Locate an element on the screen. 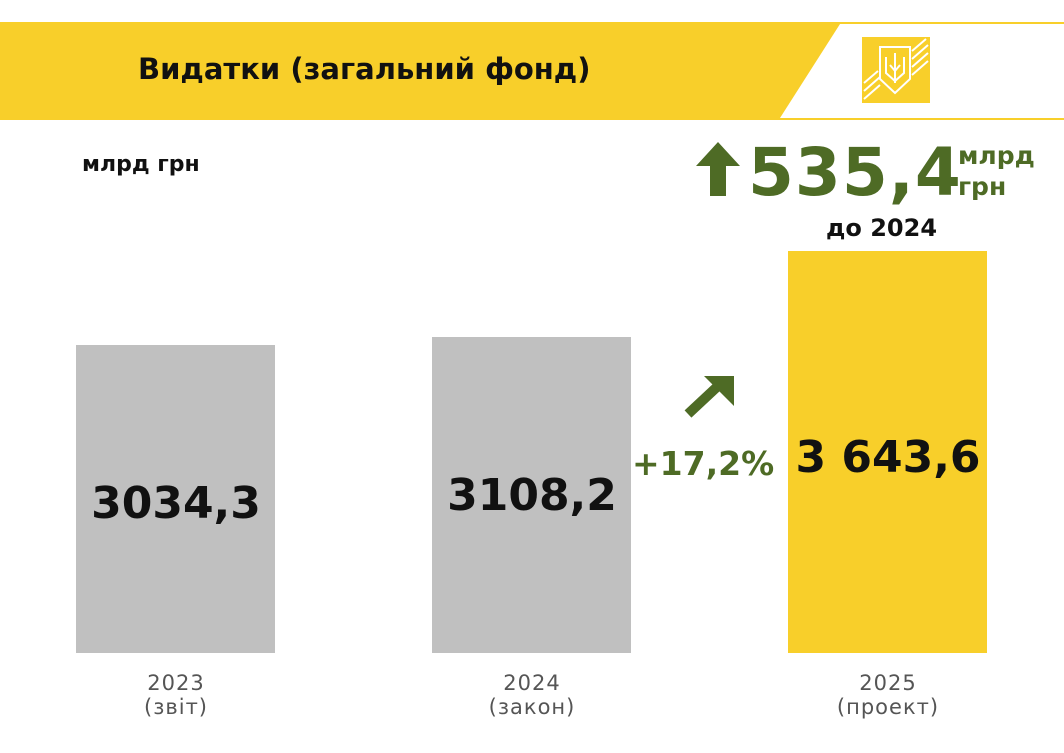 The image size is (1064, 753). category-year: 2023 is located at coordinates (176, 683).